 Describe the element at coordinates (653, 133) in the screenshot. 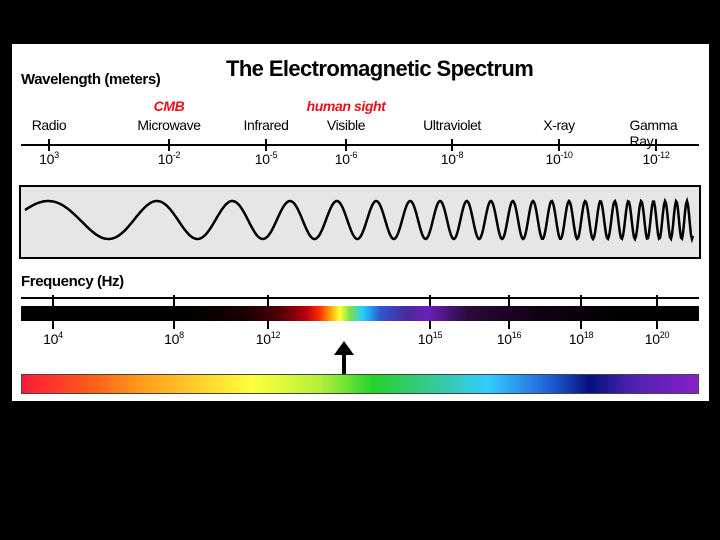

I see `band-label-gamma-ray: Gamma Ray` at that location.